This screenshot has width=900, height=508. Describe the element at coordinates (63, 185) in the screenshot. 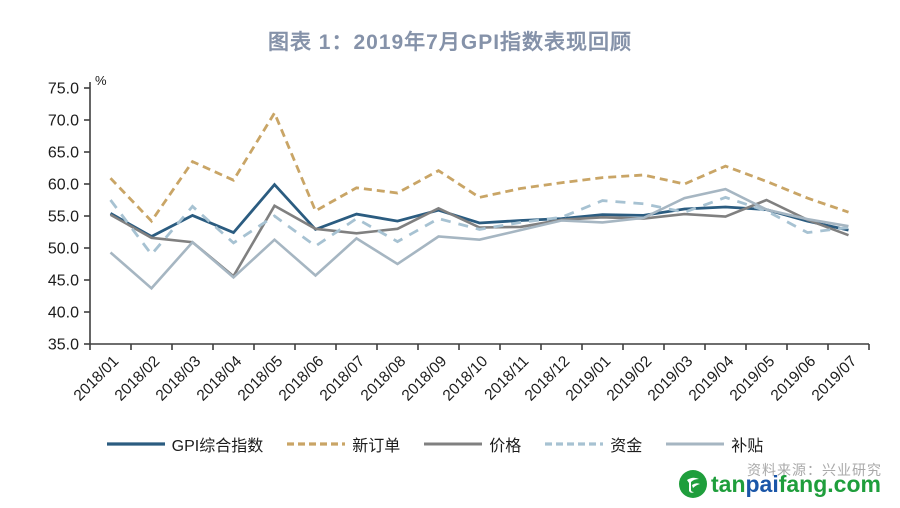

I see `y-axis-label: 60.0` at that location.